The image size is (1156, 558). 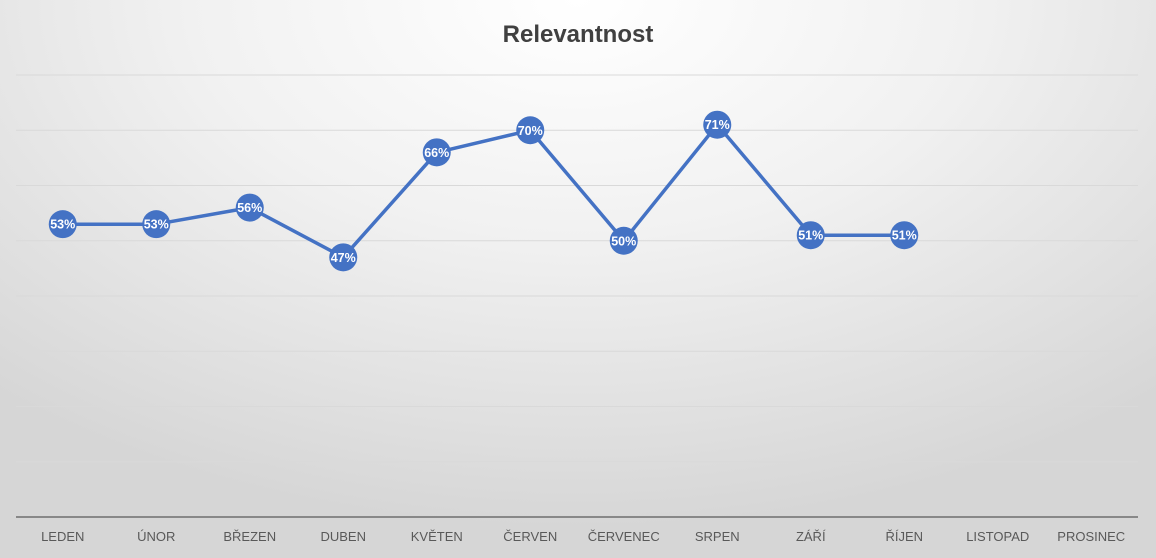 I want to click on x-tick-label: DUBEN, so click(x=343, y=536).